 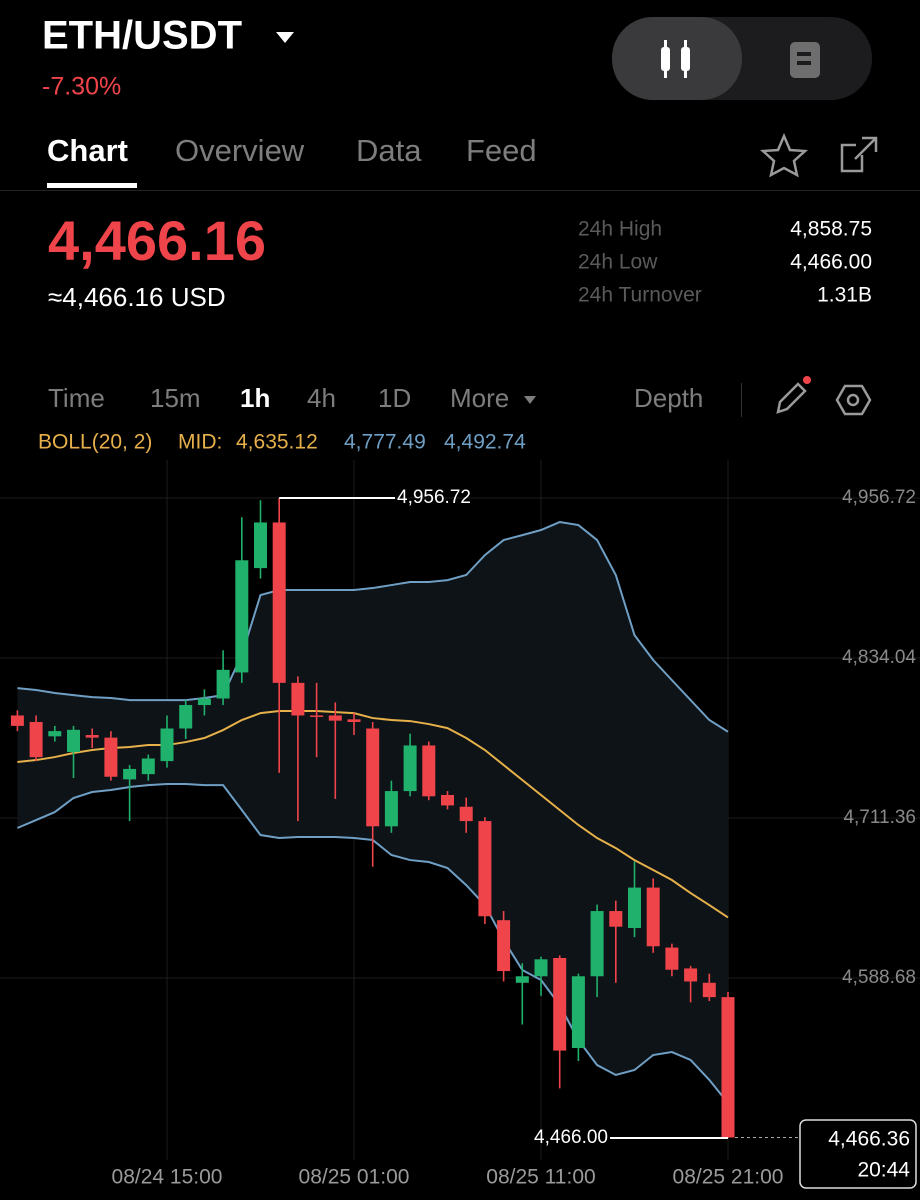 I want to click on y-tick-label: 4,711.36, so click(x=879, y=817).